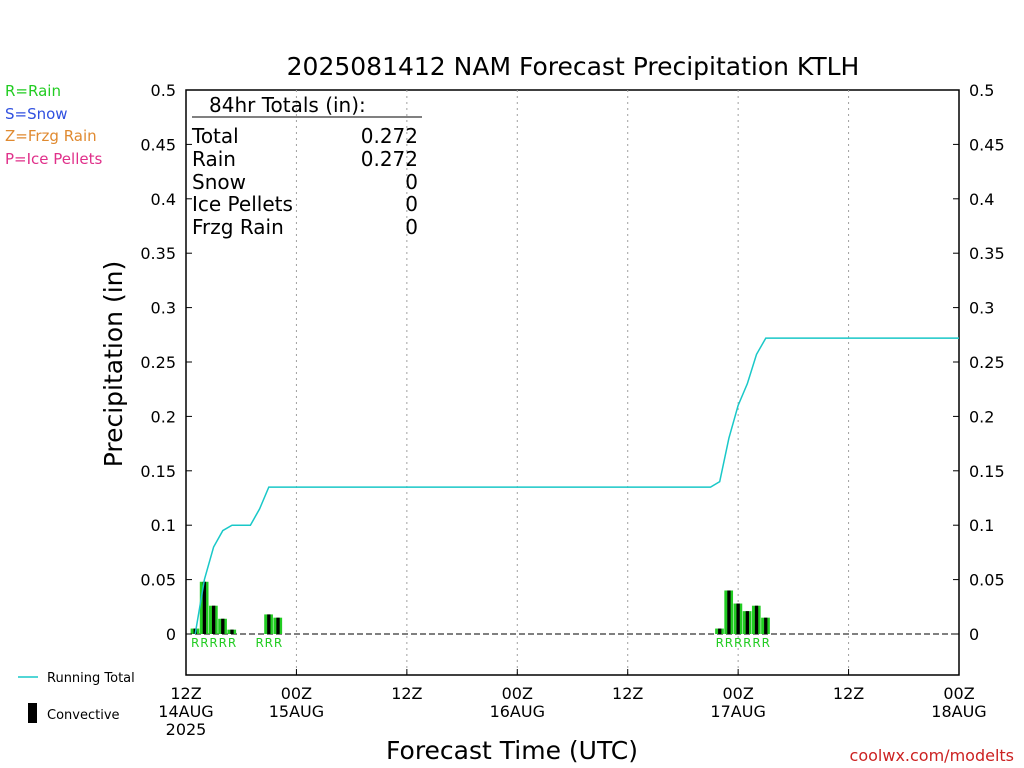 This screenshot has height=768, width=1024. What do you see at coordinates (981, 416) in the screenshot?
I see `y-tick-label-right: 0.2` at bounding box center [981, 416].